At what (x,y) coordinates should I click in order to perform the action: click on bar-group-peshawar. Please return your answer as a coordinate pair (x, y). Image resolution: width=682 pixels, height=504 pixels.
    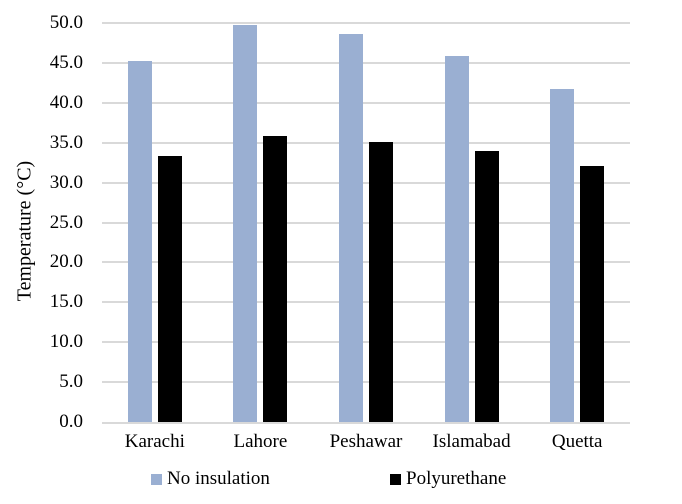
    Looking at the image, I should click on (366, 222).